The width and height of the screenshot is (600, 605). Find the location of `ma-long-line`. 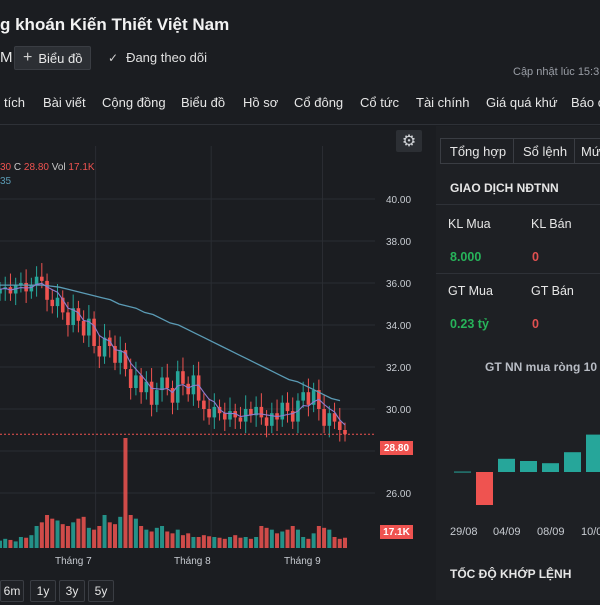

ma-long-line is located at coordinates (170, 343).